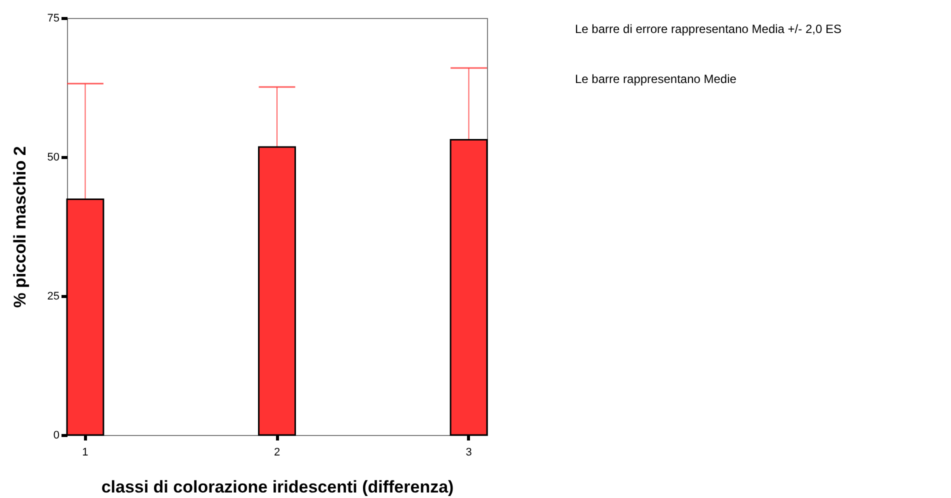 Image resolution: width=951 pixels, height=498 pixels. What do you see at coordinates (708, 29) in the screenshot?
I see `text: Le barre di errore rappresentano Media +/- 2,0 ES` at bounding box center [708, 29].